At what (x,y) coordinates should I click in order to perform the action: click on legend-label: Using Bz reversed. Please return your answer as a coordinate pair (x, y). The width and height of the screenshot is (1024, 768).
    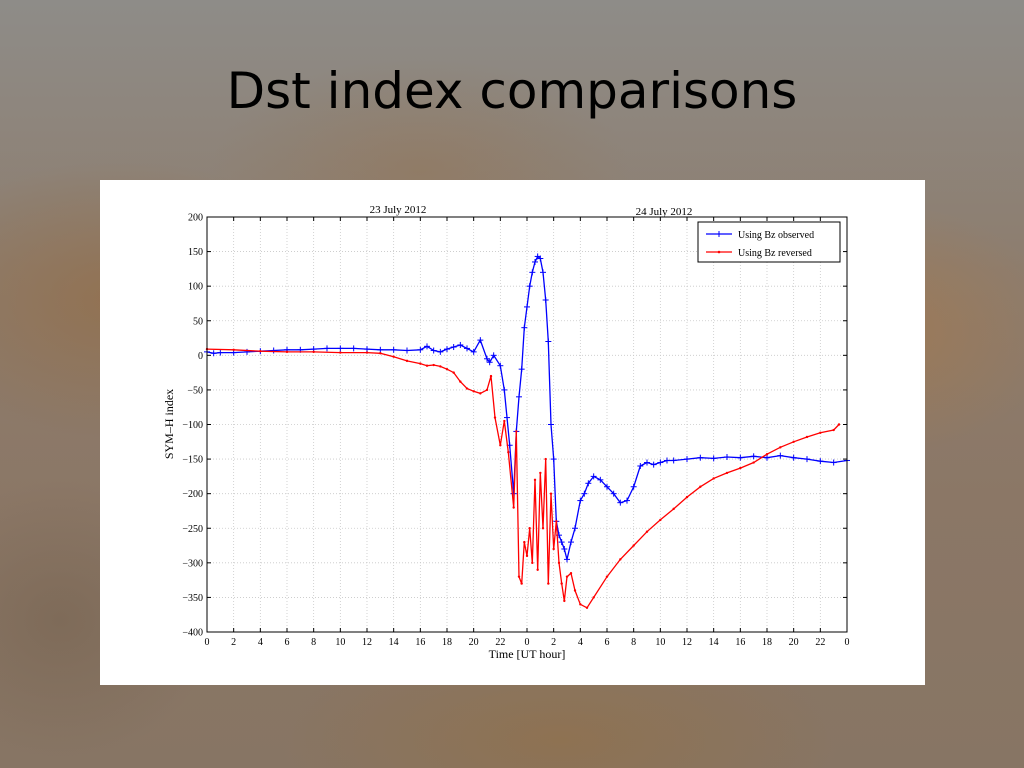
    Looking at the image, I should click on (775, 253).